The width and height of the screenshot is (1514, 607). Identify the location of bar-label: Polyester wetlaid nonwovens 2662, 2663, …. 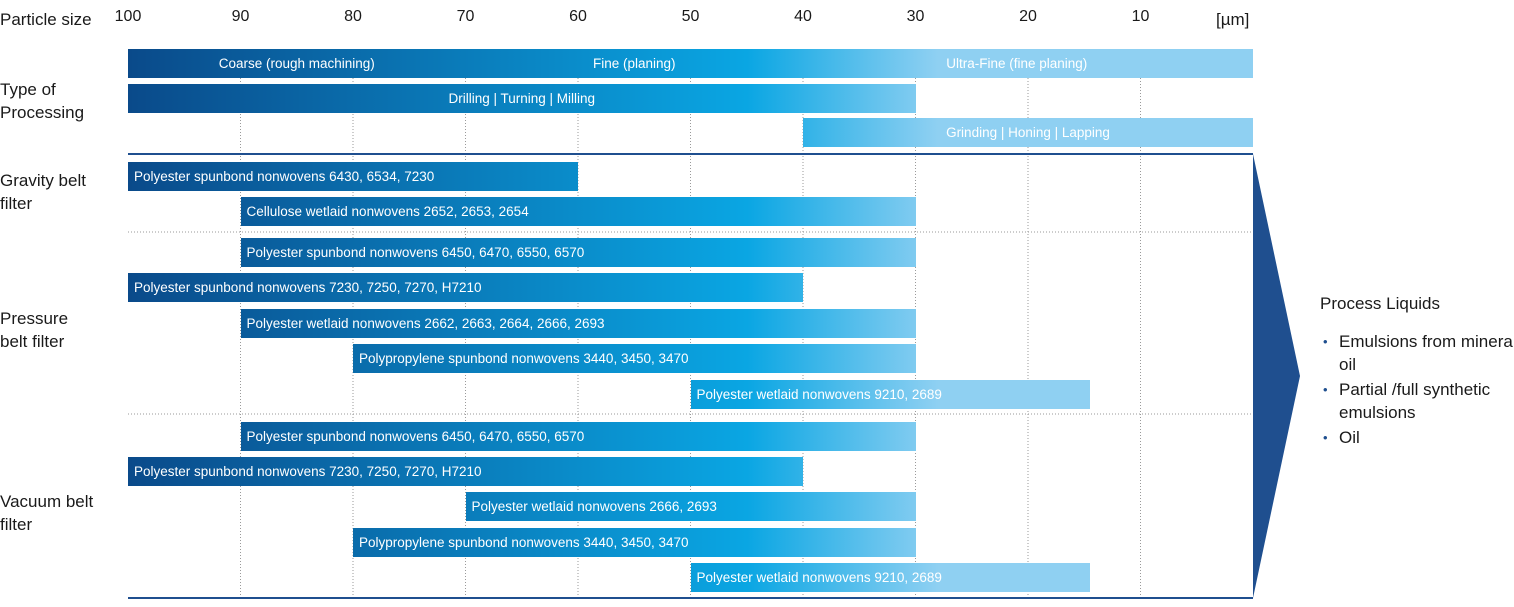
(425, 323).